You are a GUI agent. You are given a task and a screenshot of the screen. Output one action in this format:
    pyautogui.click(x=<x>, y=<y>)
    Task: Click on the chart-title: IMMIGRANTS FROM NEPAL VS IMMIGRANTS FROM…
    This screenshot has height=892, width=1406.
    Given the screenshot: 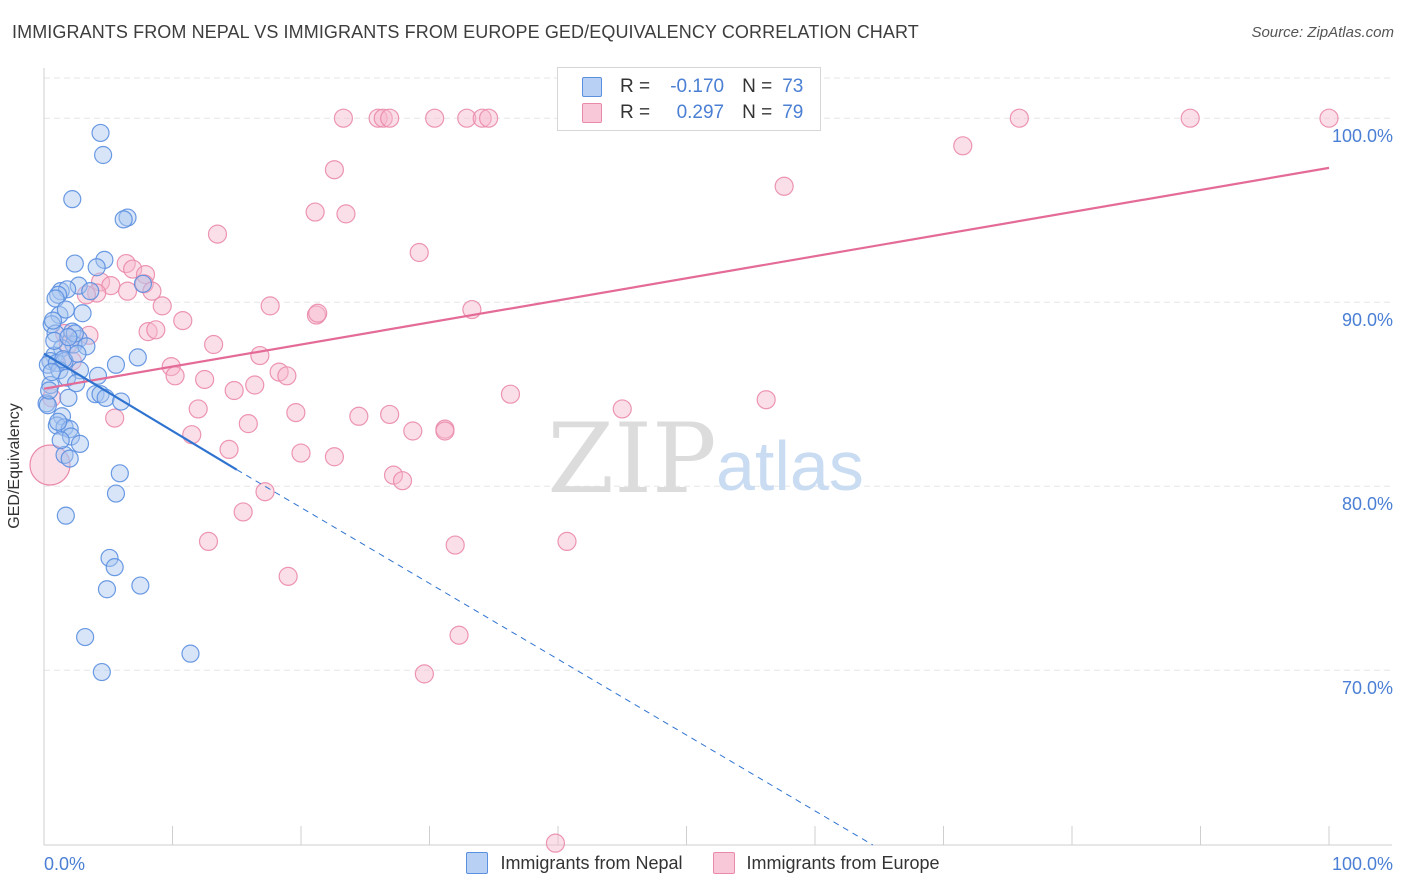 What is the action you would take?
    pyautogui.click(x=465, y=32)
    